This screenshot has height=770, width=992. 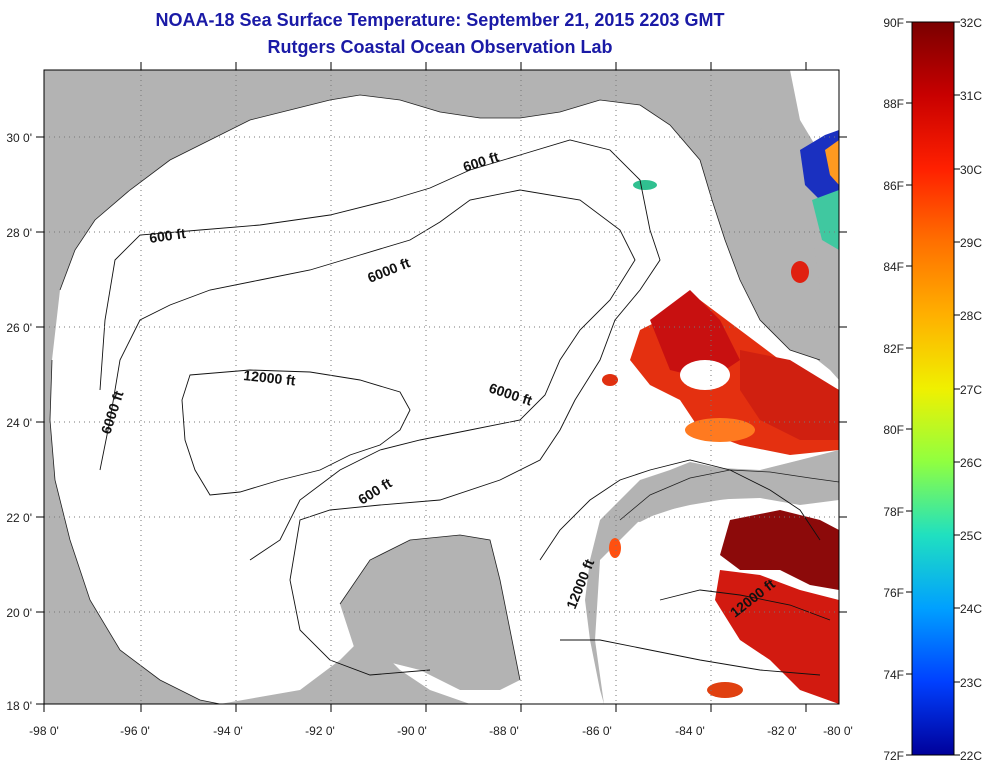 What do you see at coordinates (893, 756) in the screenshot?
I see `colorbar-label-f: 72F` at bounding box center [893, 756].